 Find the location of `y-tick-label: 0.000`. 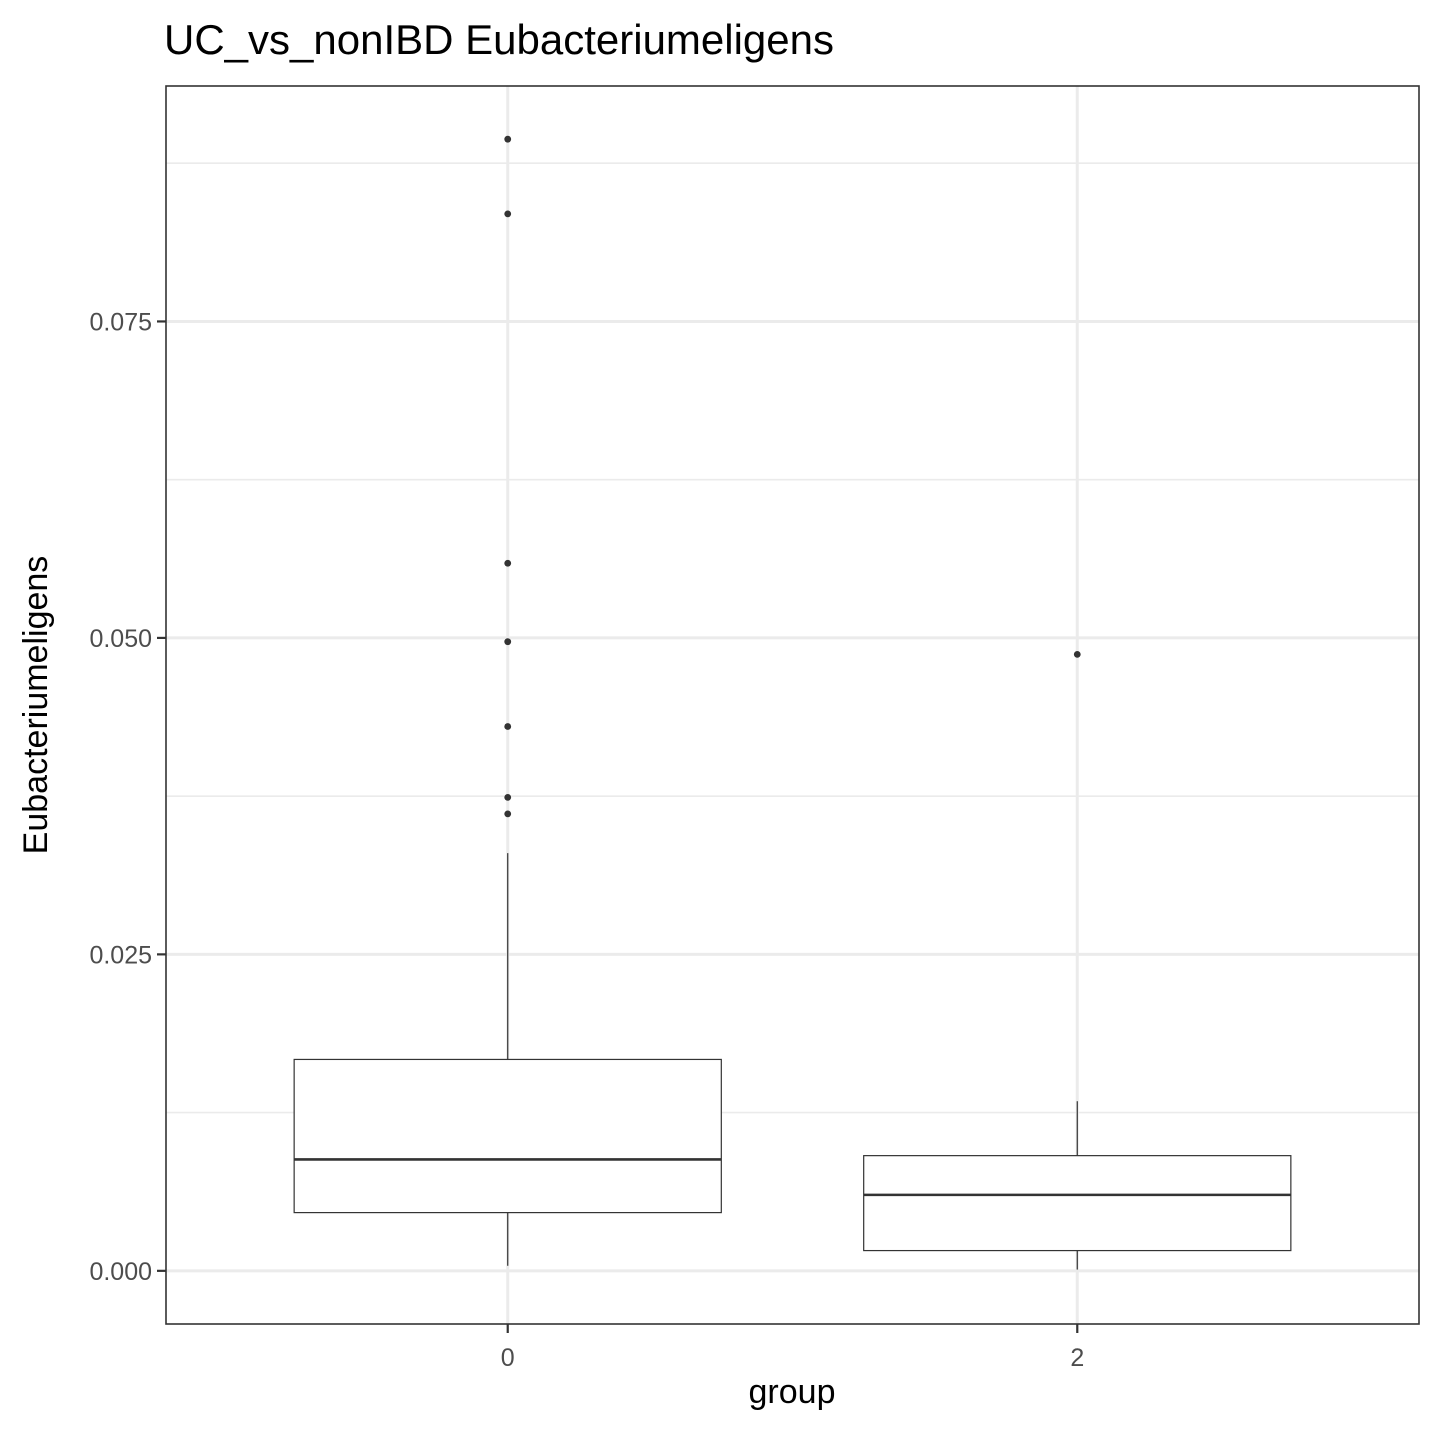

y-tick-label: 0.000 is located at coordinates (120, 1272).